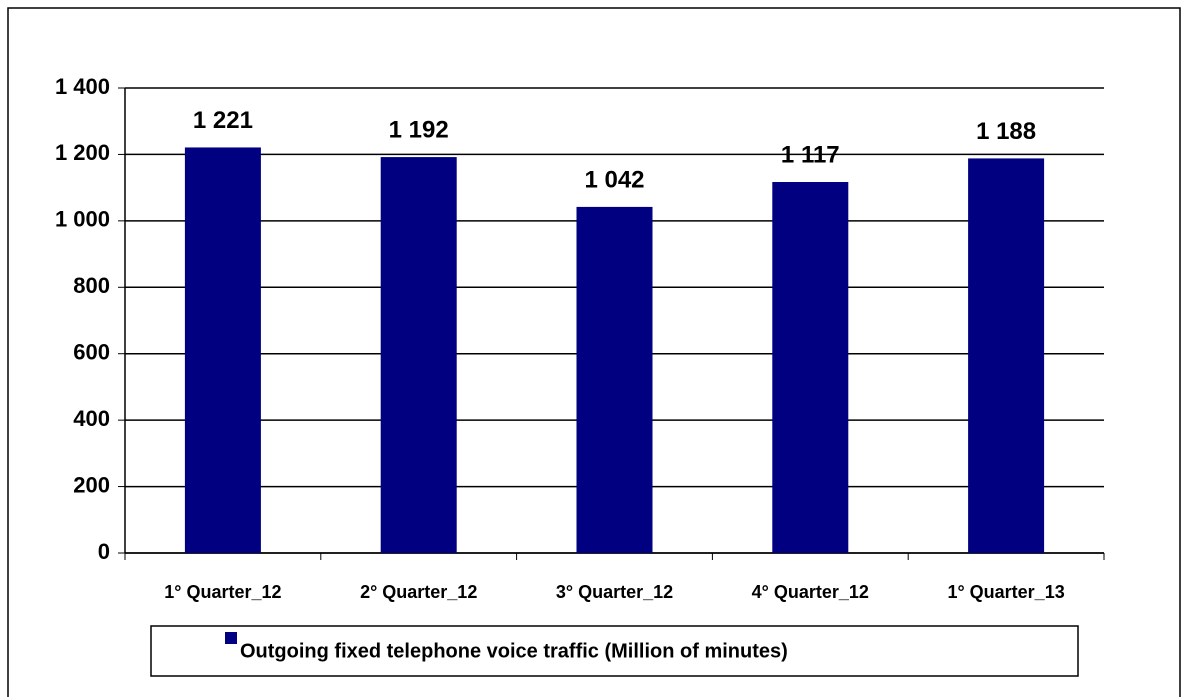 The width and height of the screenshot is (1189, 697). What do you see at coordinates (418, 592) in the screenshot?
I see `x-tick-label: 2° Quarter_12` at bounding box center [418, 592].